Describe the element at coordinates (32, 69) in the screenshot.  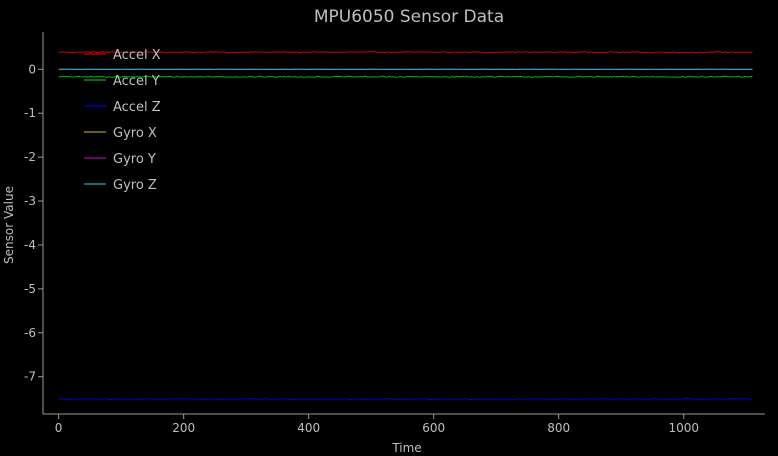
I see `y-tick-label: 0` at that location.